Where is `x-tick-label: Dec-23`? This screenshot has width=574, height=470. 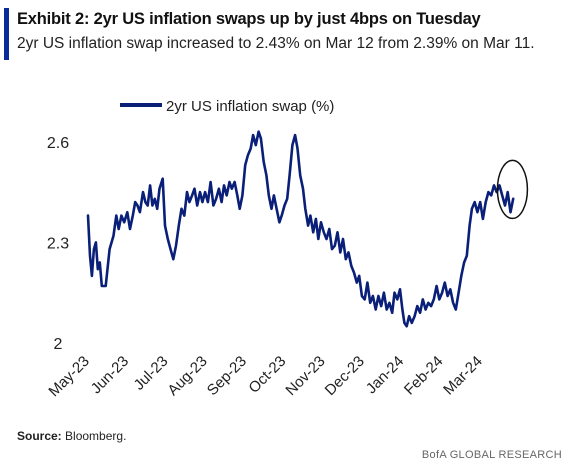 x-tick-label: Dec-23 is located at coordinates (345, 376).